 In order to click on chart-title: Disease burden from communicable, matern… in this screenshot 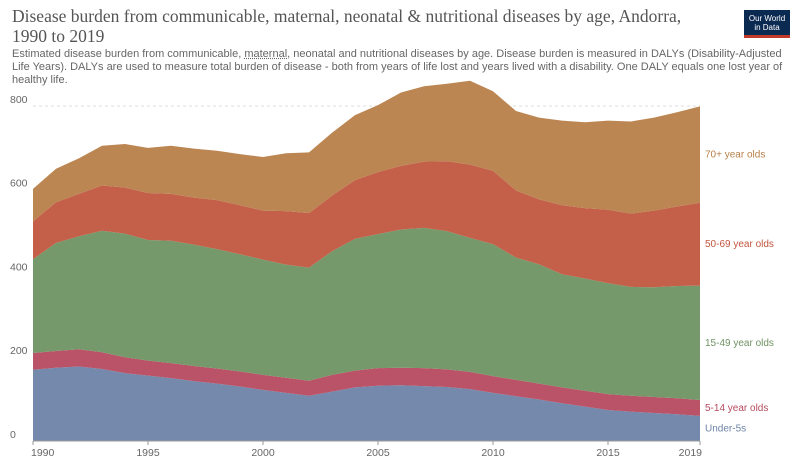, I will do `click(347, 26)`.